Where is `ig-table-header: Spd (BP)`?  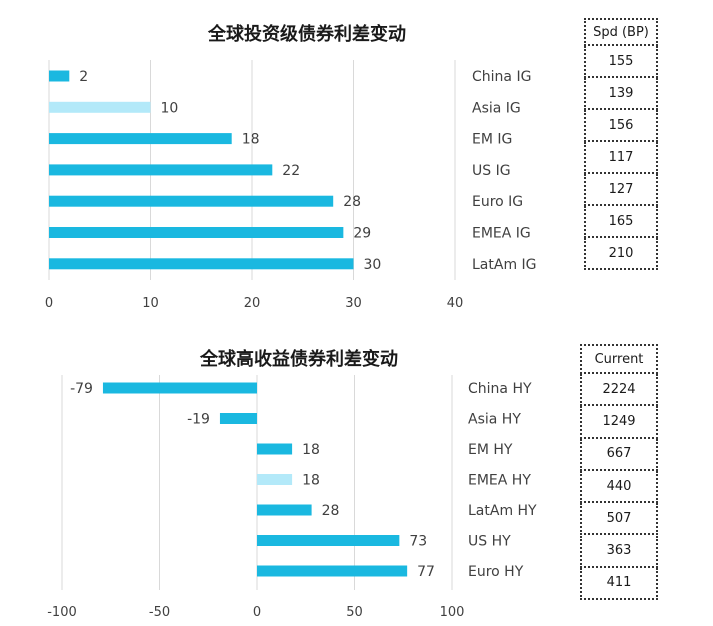
ig-table-header: Spd (BP) is located at coordinates (621, 32).